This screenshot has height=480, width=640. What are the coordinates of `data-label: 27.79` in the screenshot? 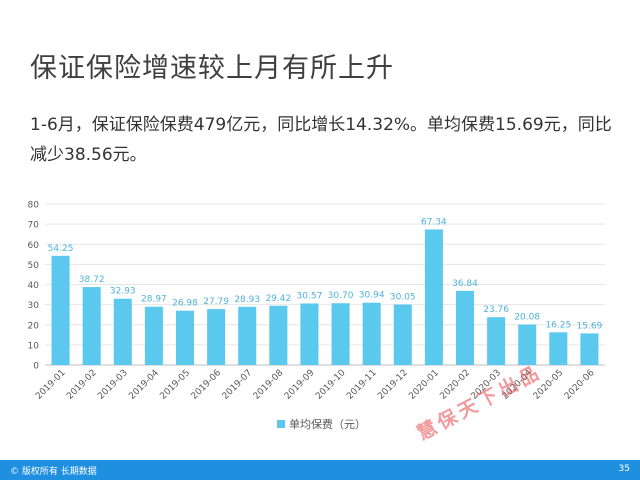 It's located at (216, 302).